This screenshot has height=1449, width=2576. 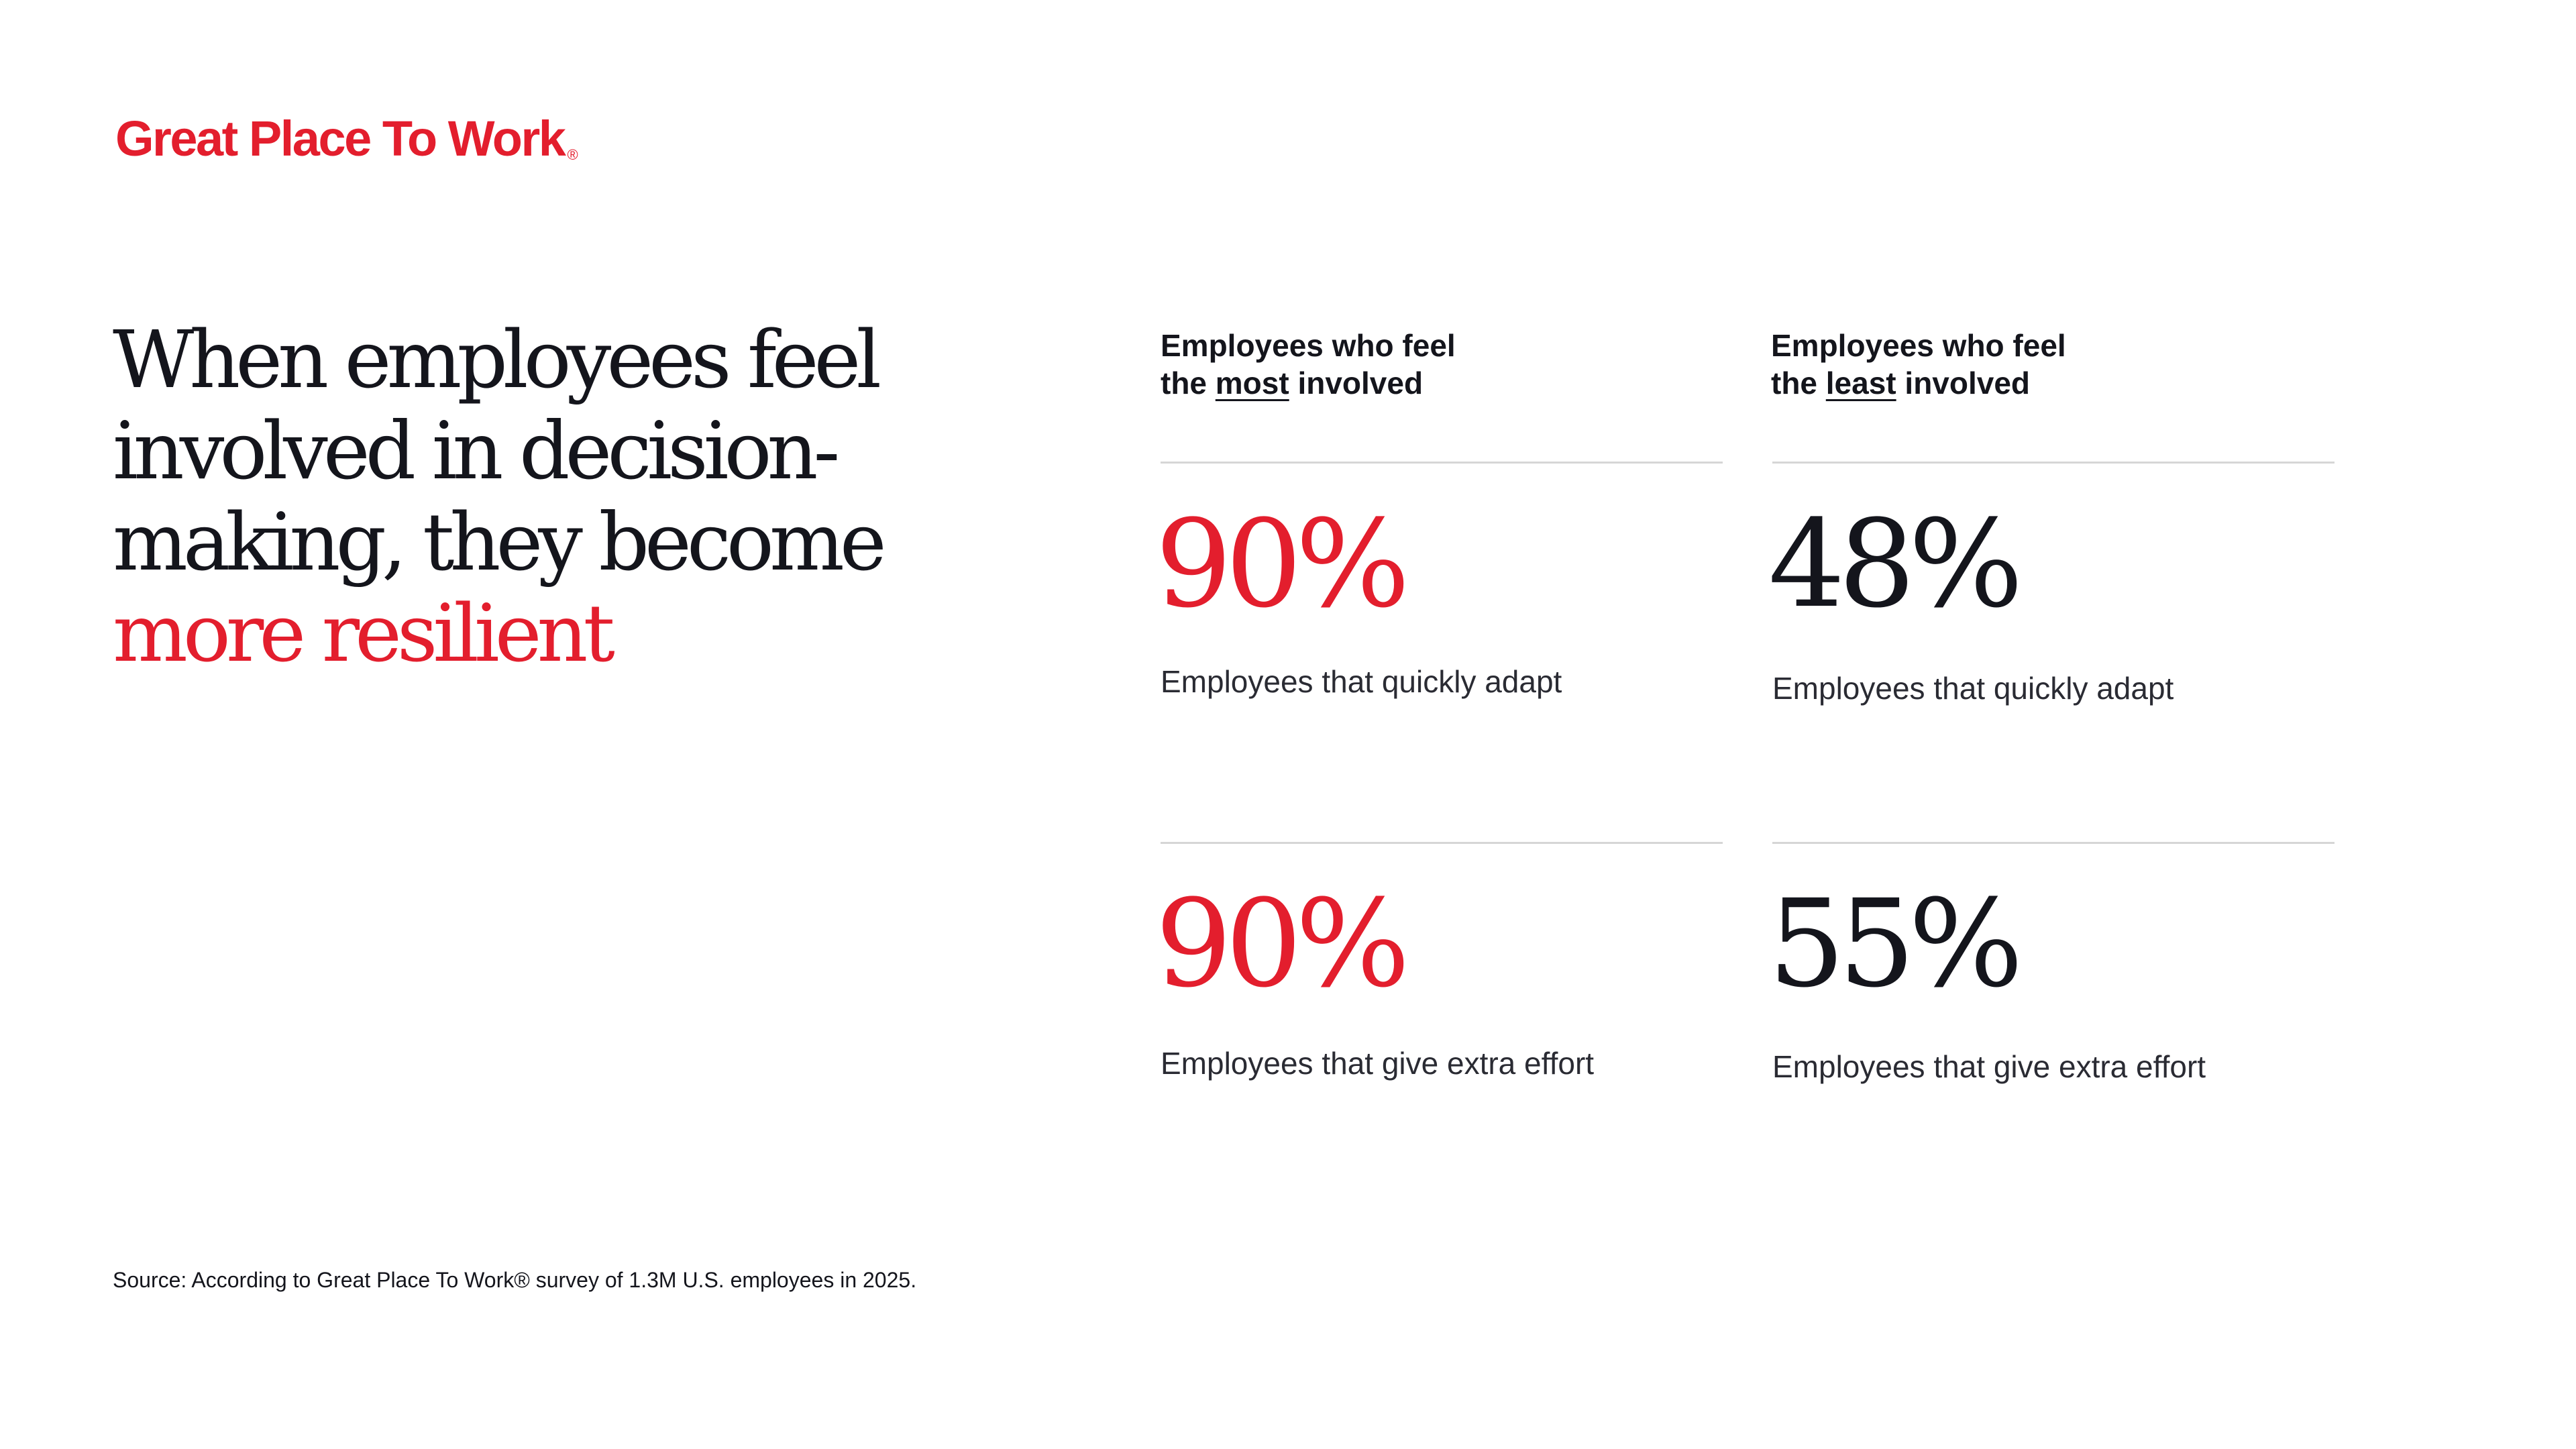 What do you see at coordinates (1378, 1063) in the screenshot?
I see `stat-label-most-effort: Employees that give extra effort` at bounding box center [1378, 1063].